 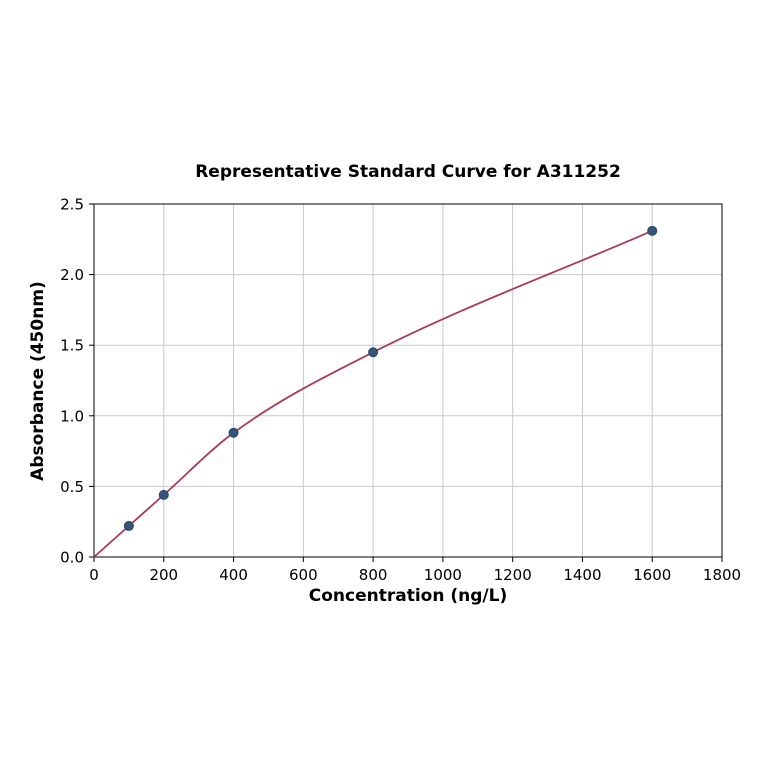 What do you see at coordinates (163, 575) in the screenshot?
I see `x-tick-label: 200` at bounding box center [163, 575].